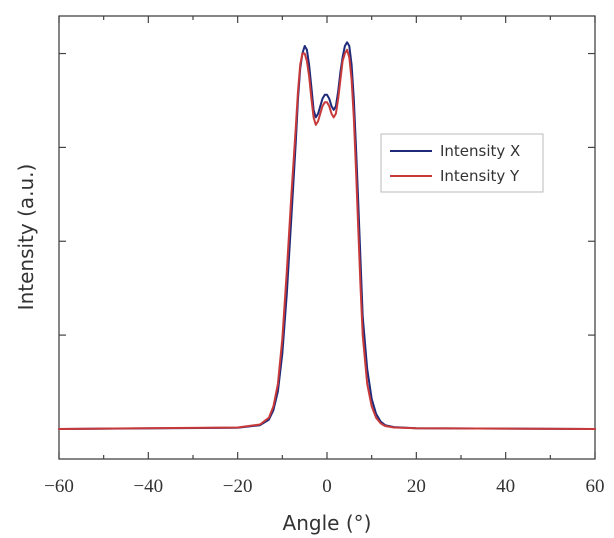 The image size is (614, 538). Describe the element at coordinates (416, 486) in the screenshot. I see `x-tick-label: 20` at that location.